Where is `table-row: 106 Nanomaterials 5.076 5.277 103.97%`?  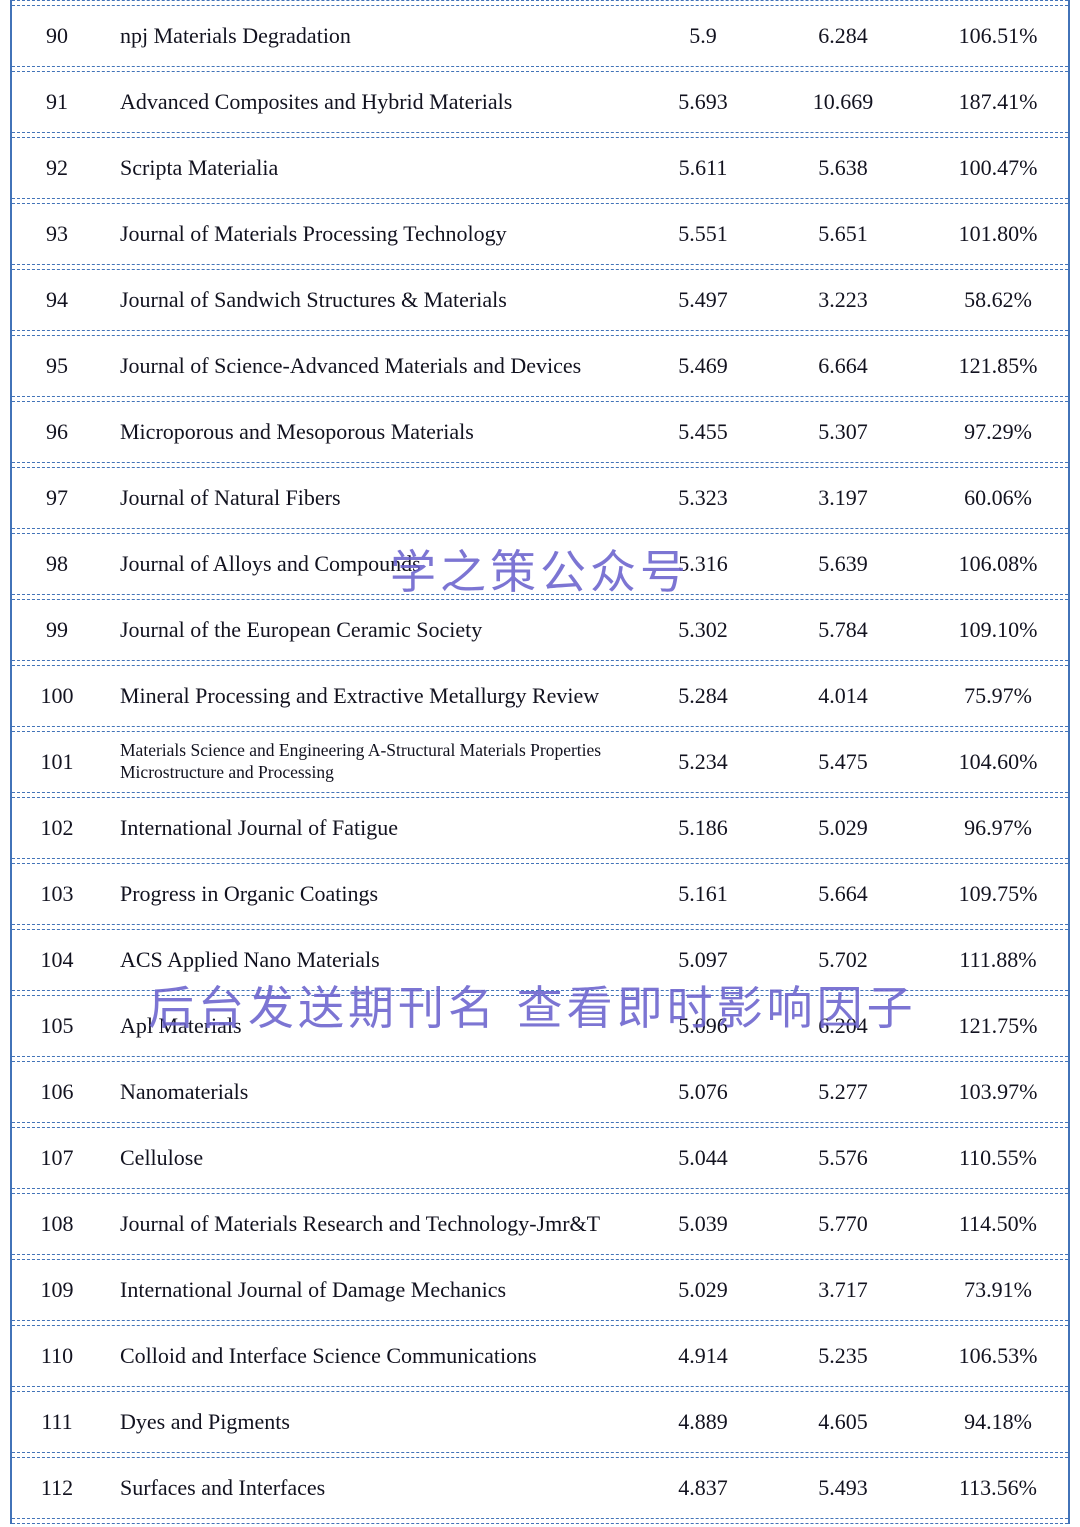 table-row: 106 Nanomaterials 5.076 5.277 103.97% is located at coordinates (540, 1092).